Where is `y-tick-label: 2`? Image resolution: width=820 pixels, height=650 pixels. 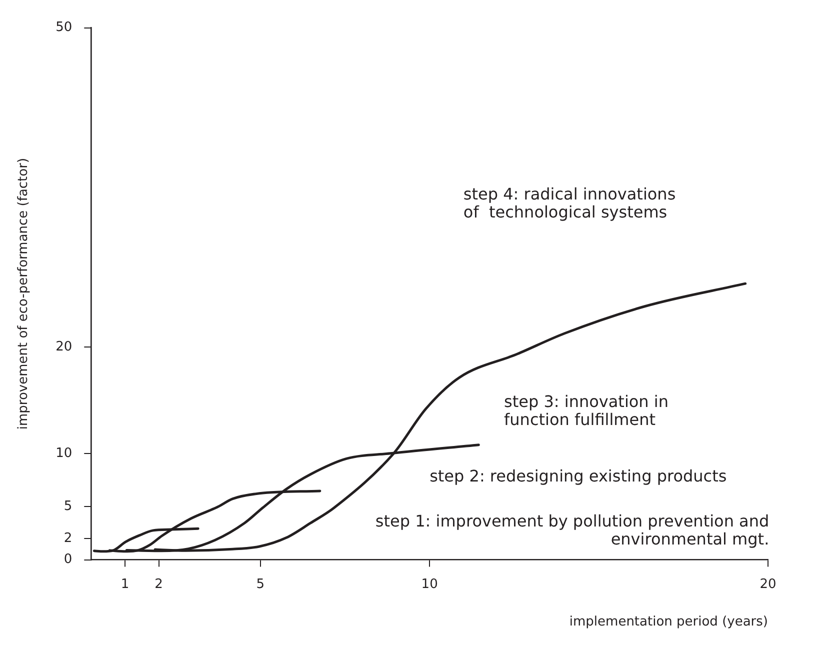
y-tick-label: 2 is located at coordinates (68, 538).